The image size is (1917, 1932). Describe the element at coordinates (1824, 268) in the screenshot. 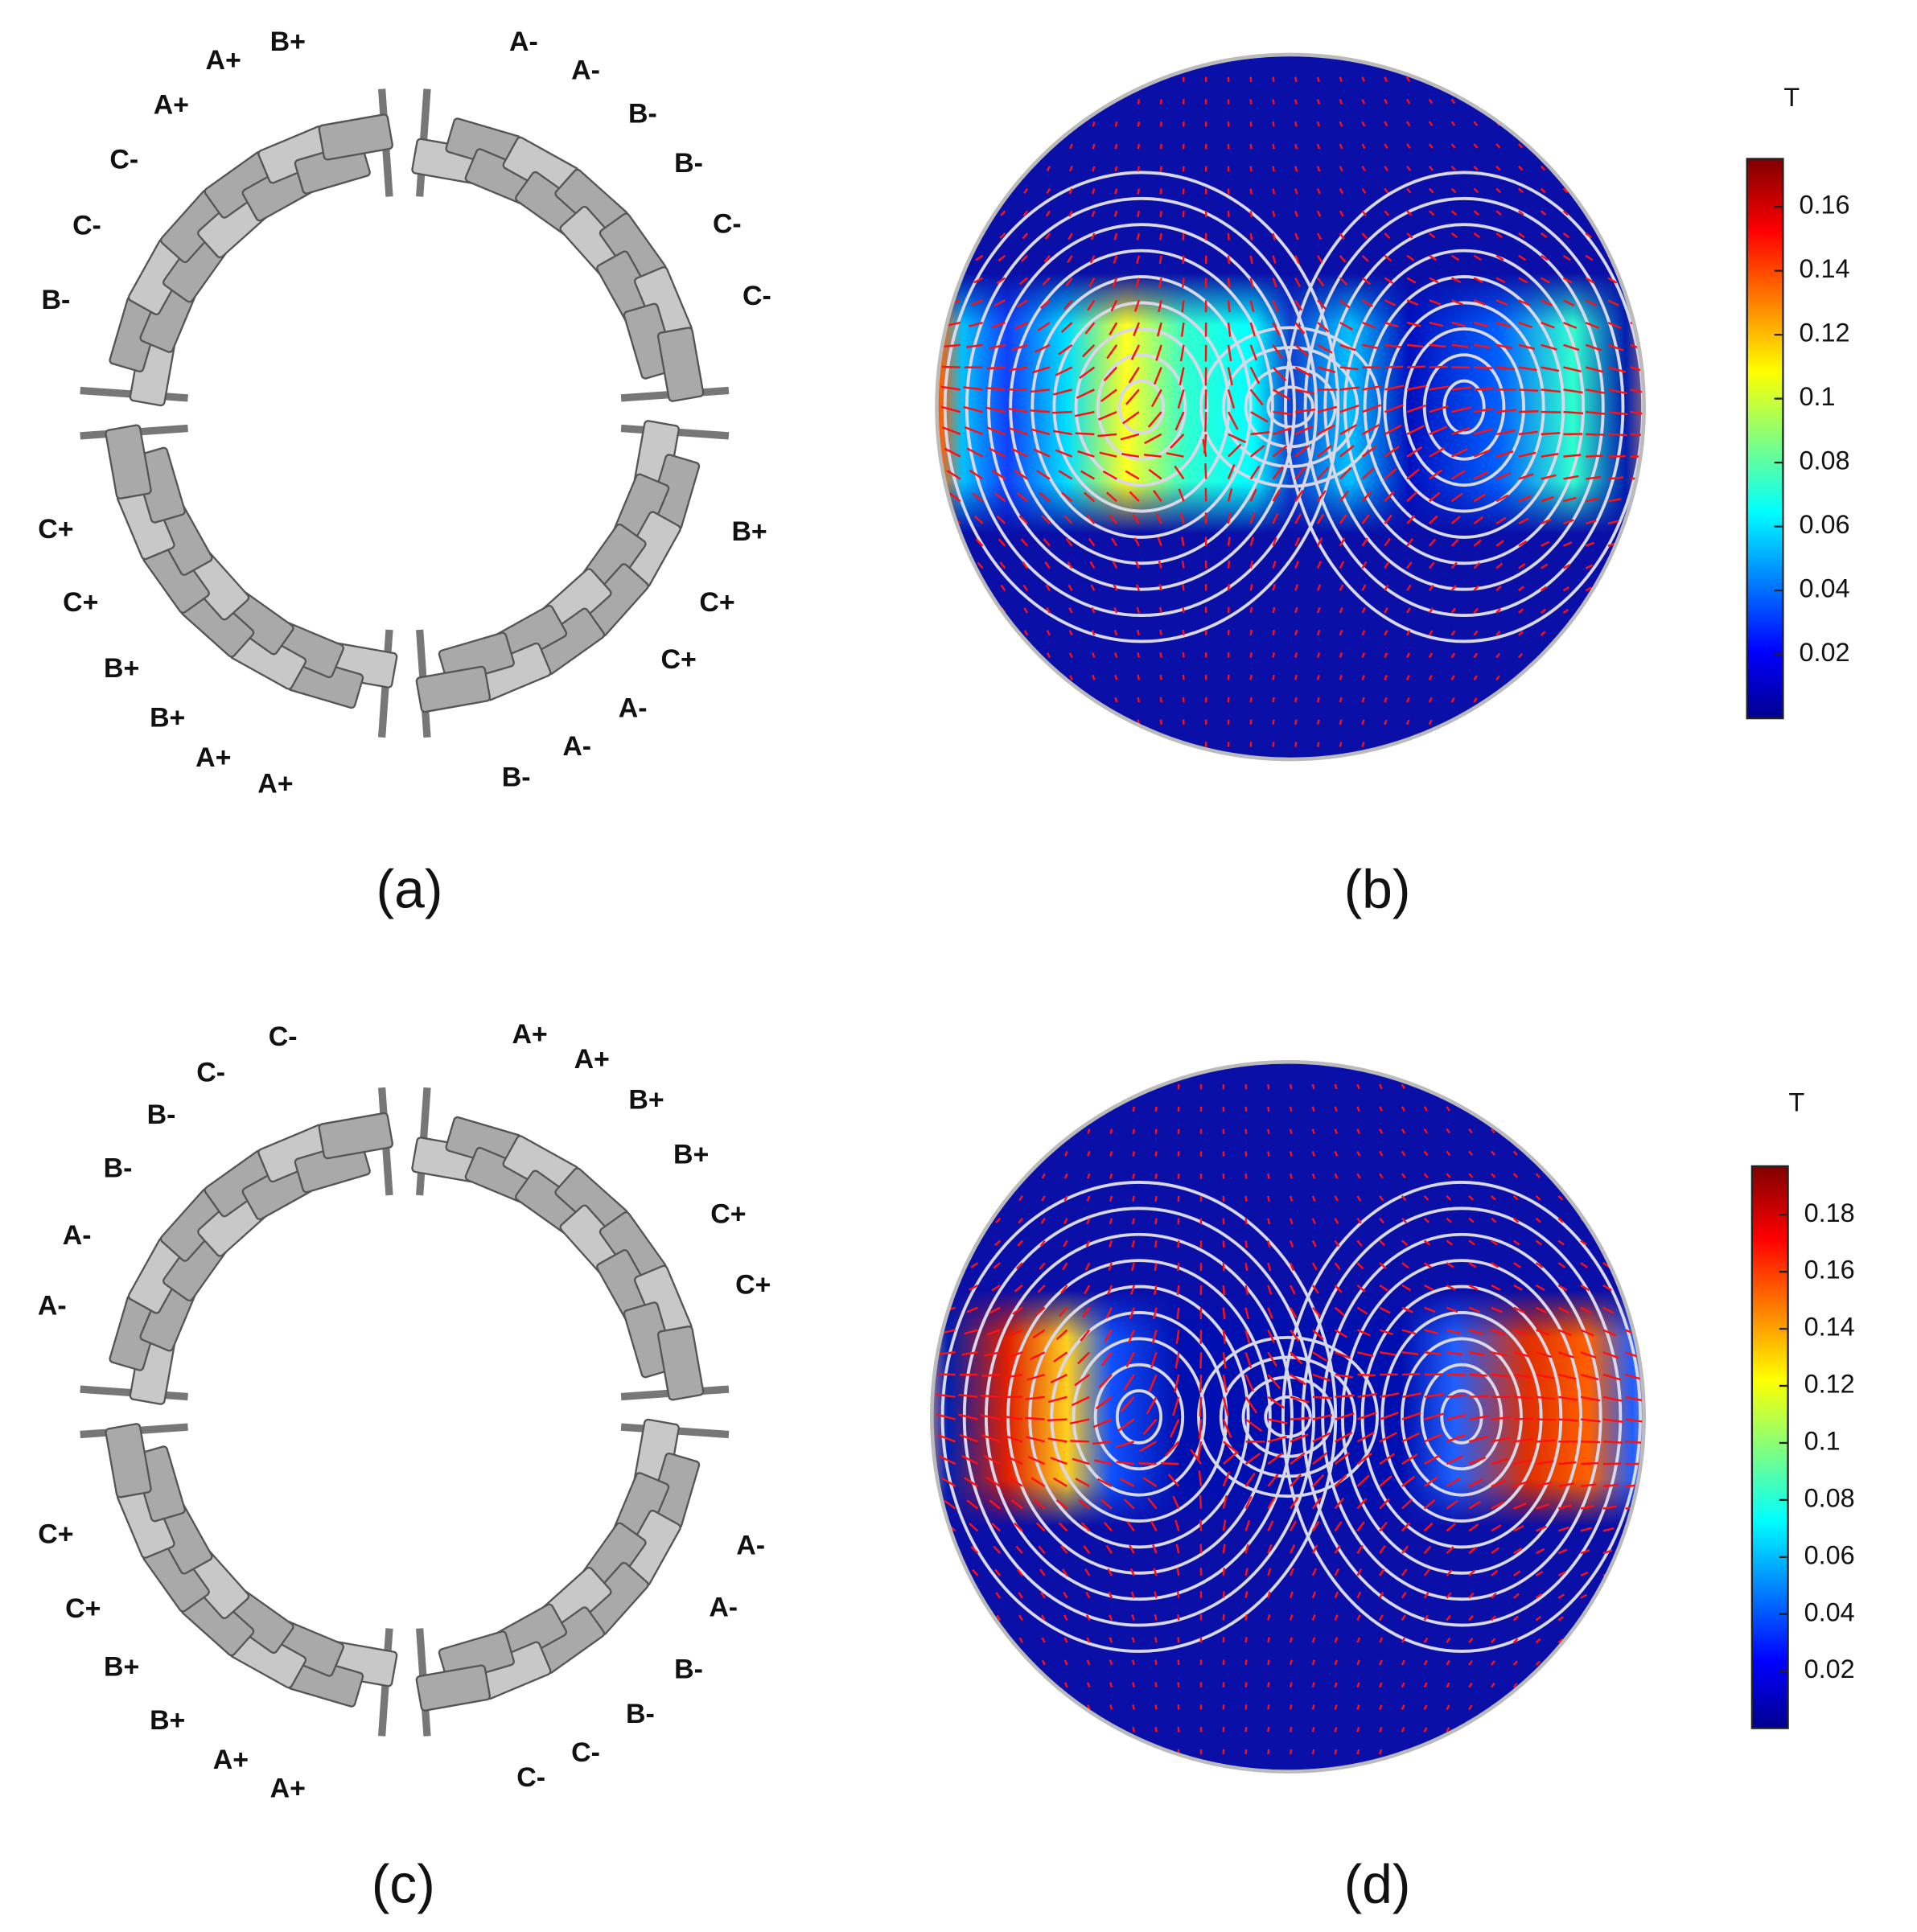

I see `colorbar-tick-label: 0.14` at that location.